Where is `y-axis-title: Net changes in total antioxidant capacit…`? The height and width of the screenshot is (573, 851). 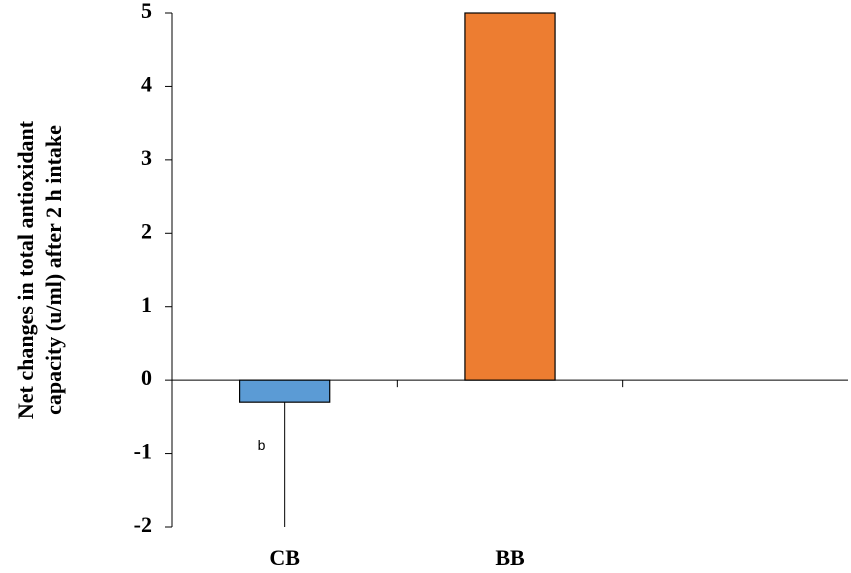
y-axis-title: Net changes in total antioxidant capacit… is located at coordinates (39, 269).